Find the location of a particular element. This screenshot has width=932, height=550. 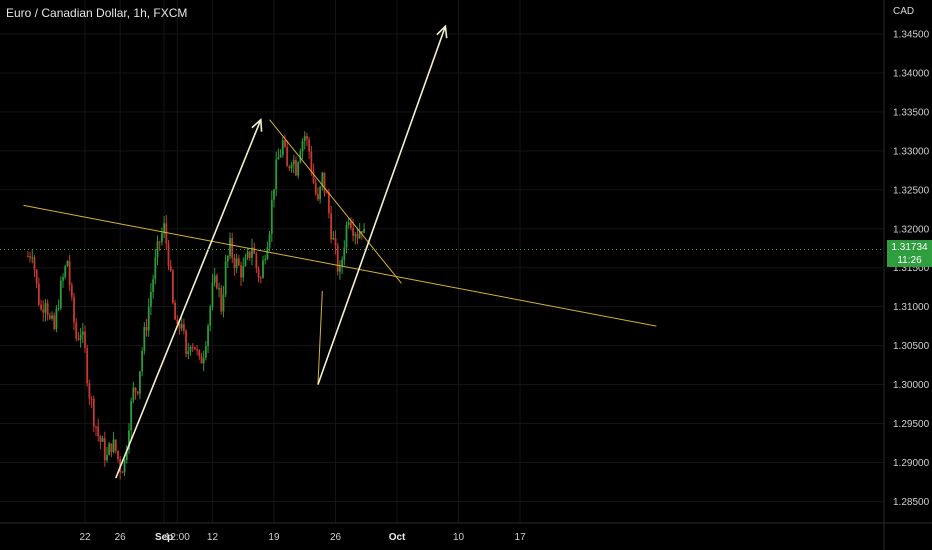

arrow-up-1-shaft is located at coordinates (188, 299).